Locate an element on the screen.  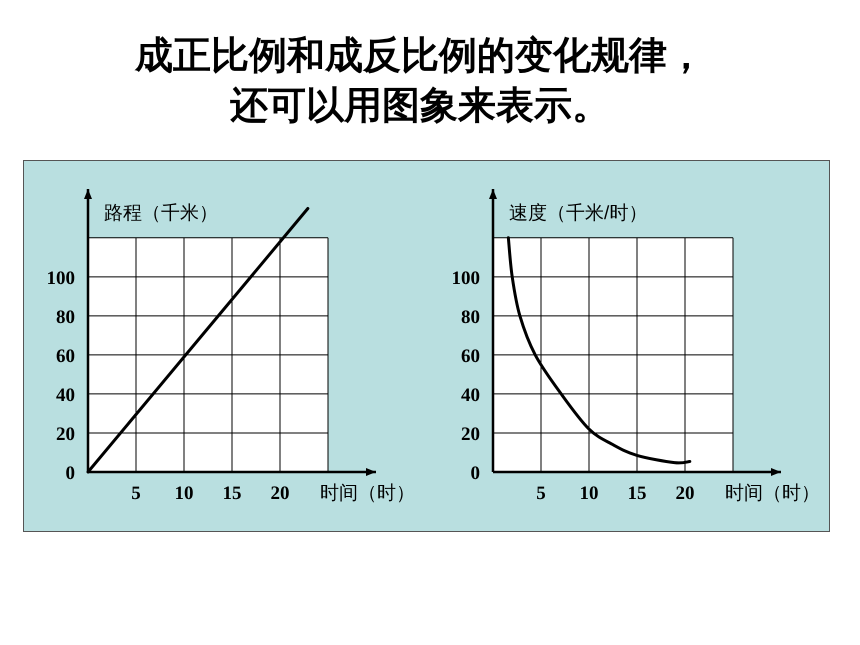
y-axis-title: 路程（千米） is located at coordinates (161, 213).